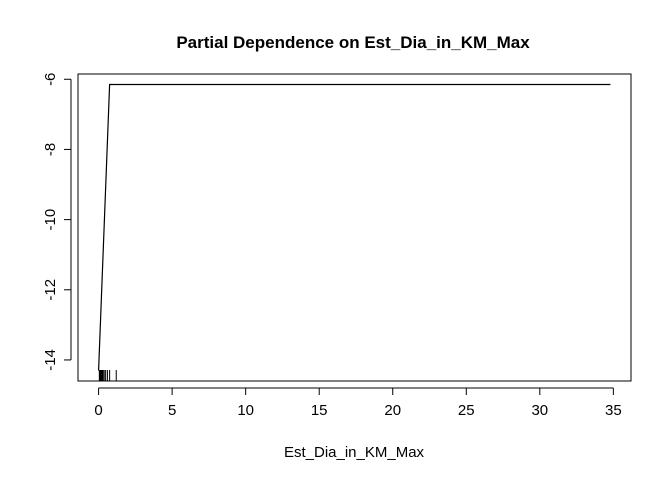 The width and height of the screenshot is (672, 480). Describe the element at coordinates (353, 42) in the screenshot. I see `chart-title: Partial Dependence on Est_Dia_in_KM_Max` at that location.